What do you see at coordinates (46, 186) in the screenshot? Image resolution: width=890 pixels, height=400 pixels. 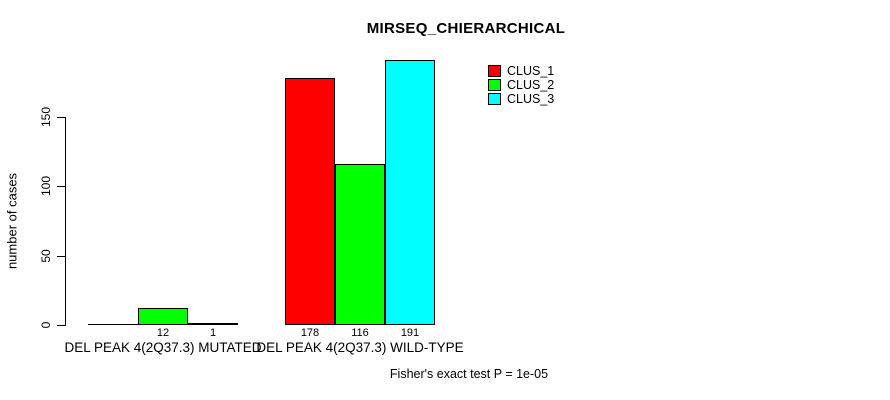 I see `y-axis-tick-label: 100` at bounding box center [46, 186].